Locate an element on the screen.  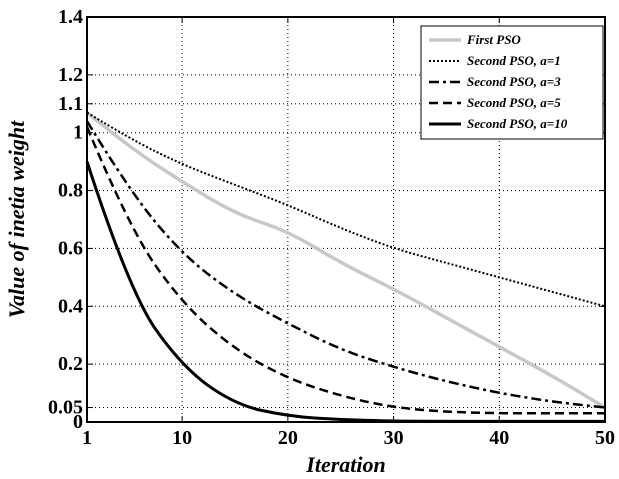
y-tick-label: 0.6 is located at coordinates (70, 248).